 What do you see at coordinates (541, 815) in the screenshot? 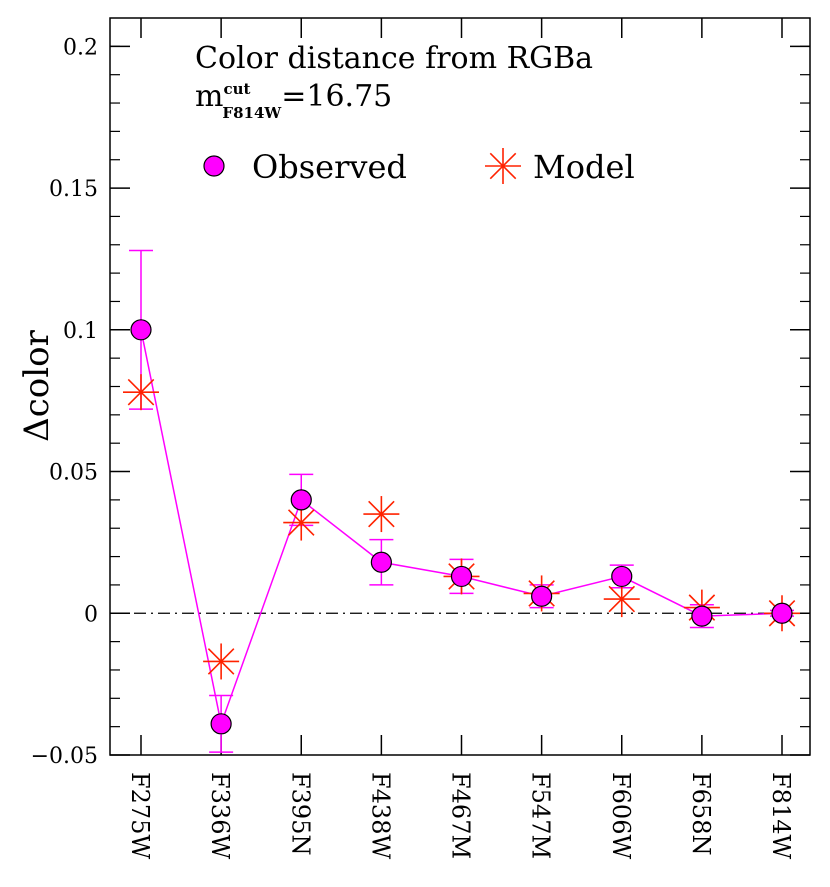
I see `x-tick-label: F547M` at bounding box center [541, 815].